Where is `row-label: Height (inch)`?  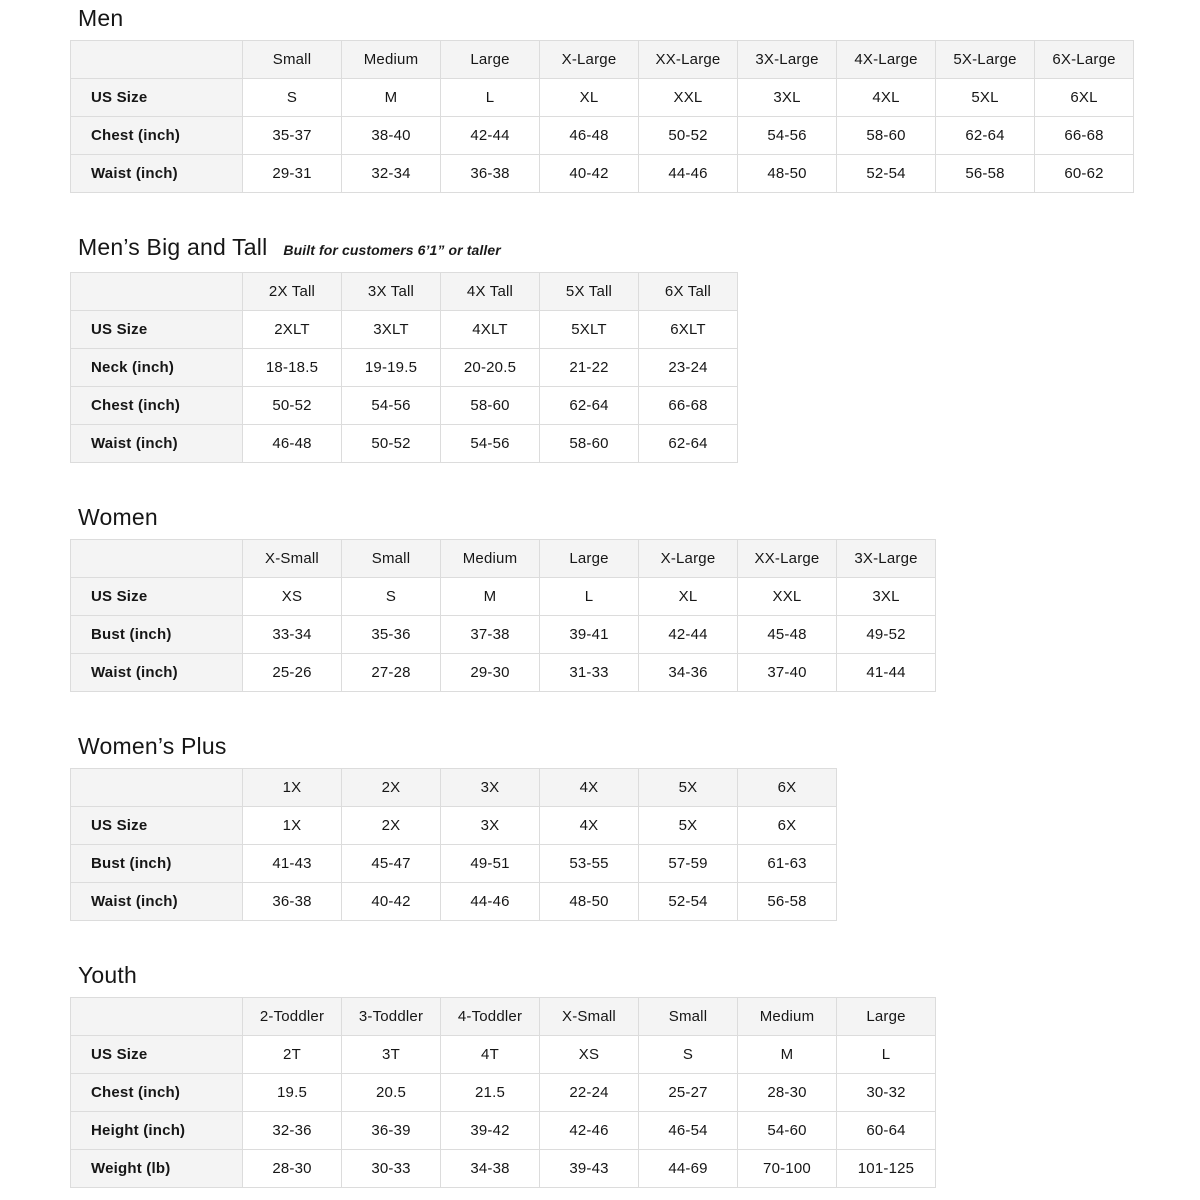
row-label: Height (inch) is located at coordinates (156, 1130).